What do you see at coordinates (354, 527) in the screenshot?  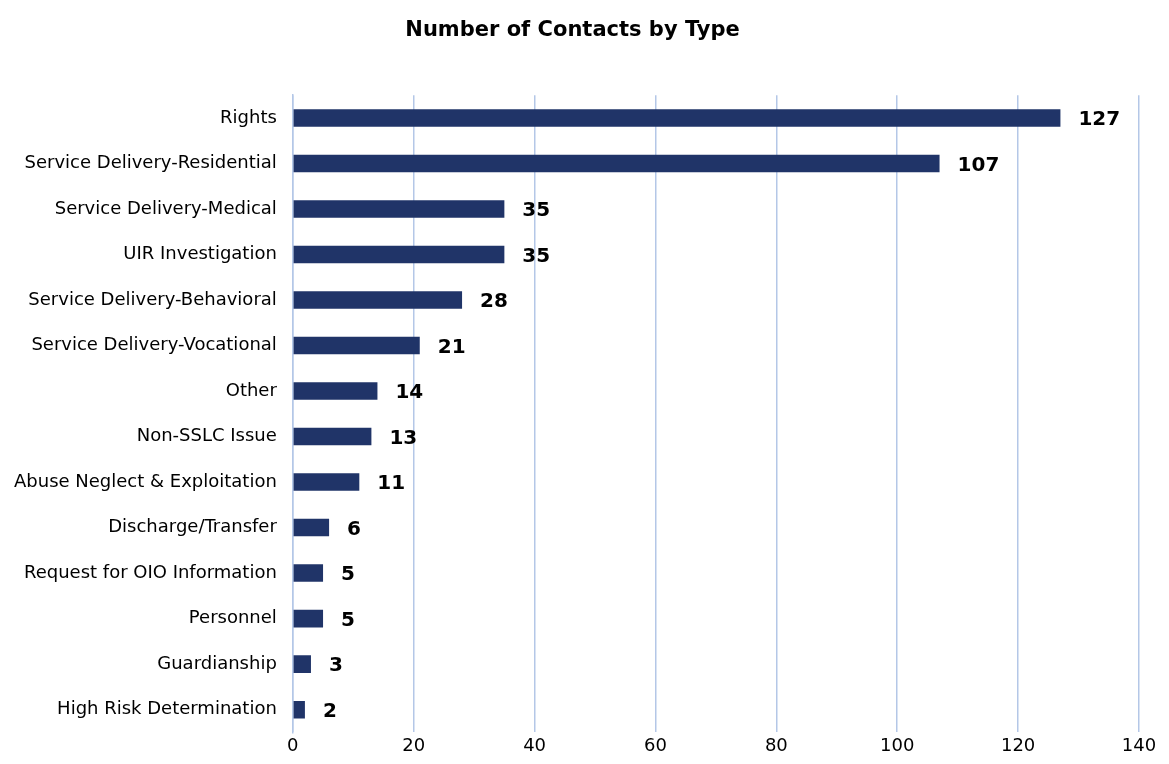 I see `data-label: 6` at bounding box center [354, 527].